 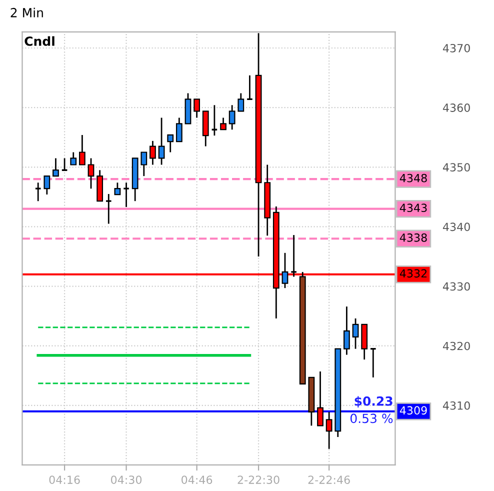 I want to click on y-tick-label: 4340, so click(x=456, y=227).